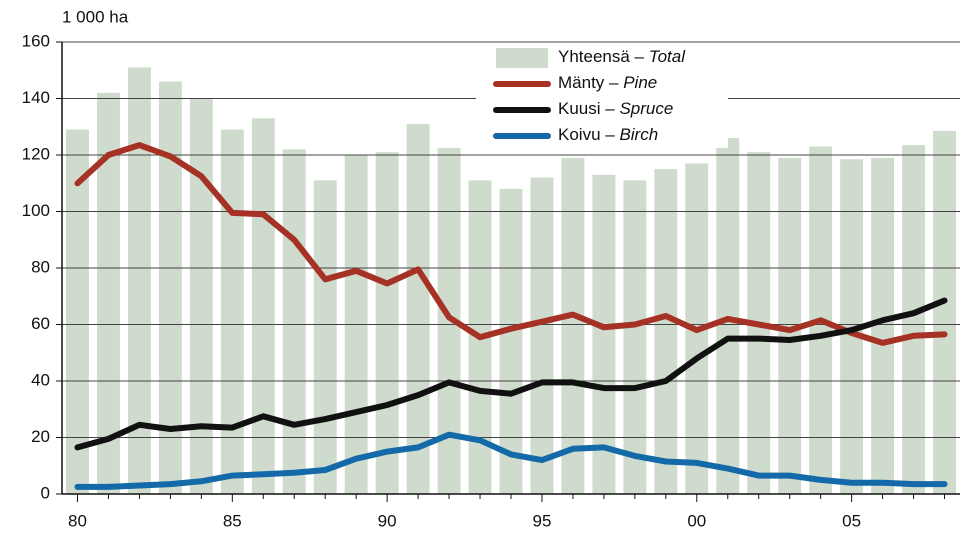 This screenshot has width=962, height=543. I want to click on legend-label: Yhteensä – Total, so click(622, 56).